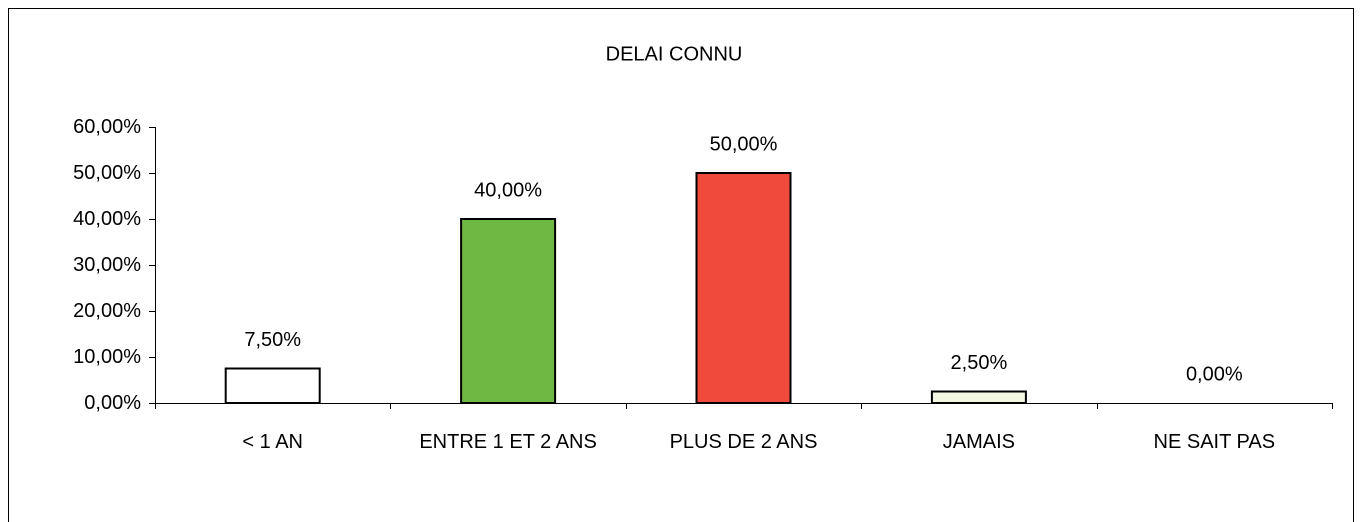  Describe the element at coordinates (272, 442) in the screenshot. I see `x-tick-label: < 1 AN` at that location.